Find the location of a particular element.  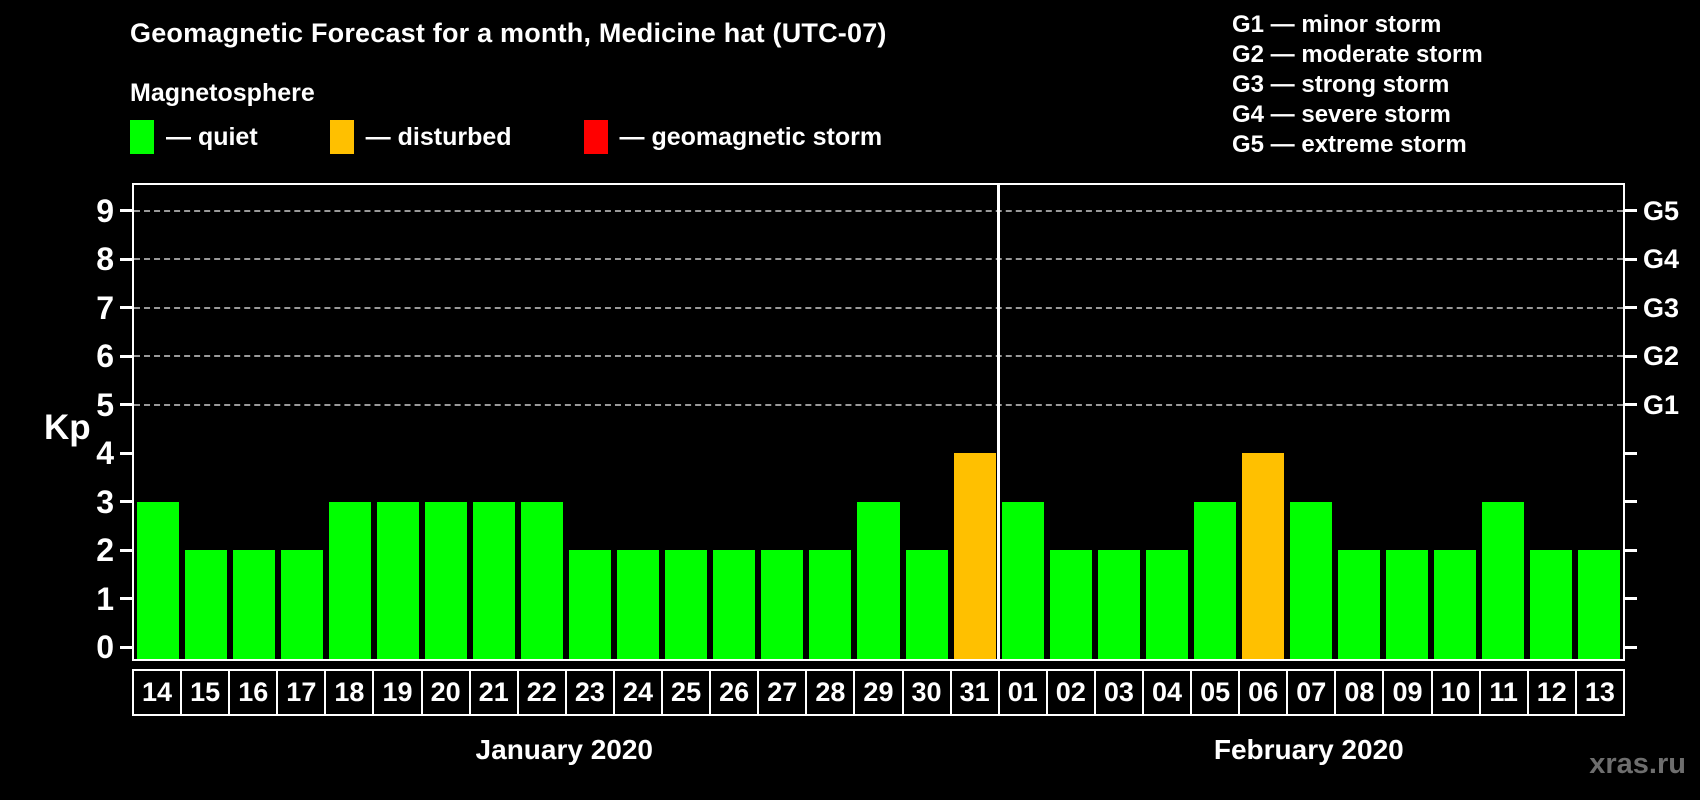

storm-scale-line: G5 — extreme storm is located at coordinates (1349, 144).